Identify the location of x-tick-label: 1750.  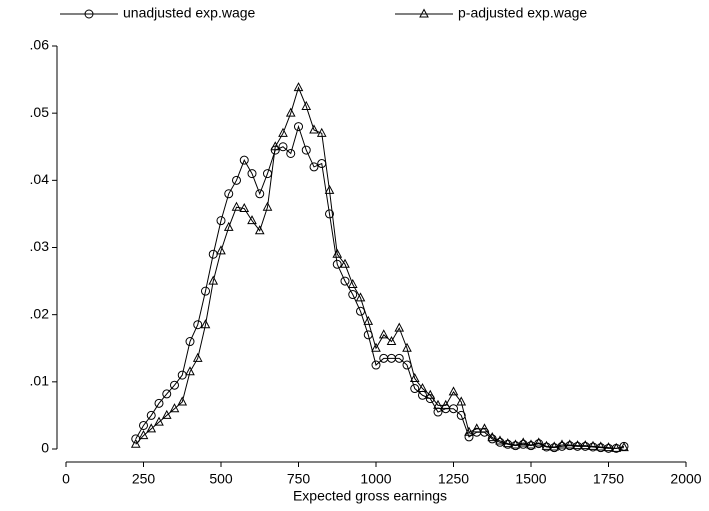
(608, 479).